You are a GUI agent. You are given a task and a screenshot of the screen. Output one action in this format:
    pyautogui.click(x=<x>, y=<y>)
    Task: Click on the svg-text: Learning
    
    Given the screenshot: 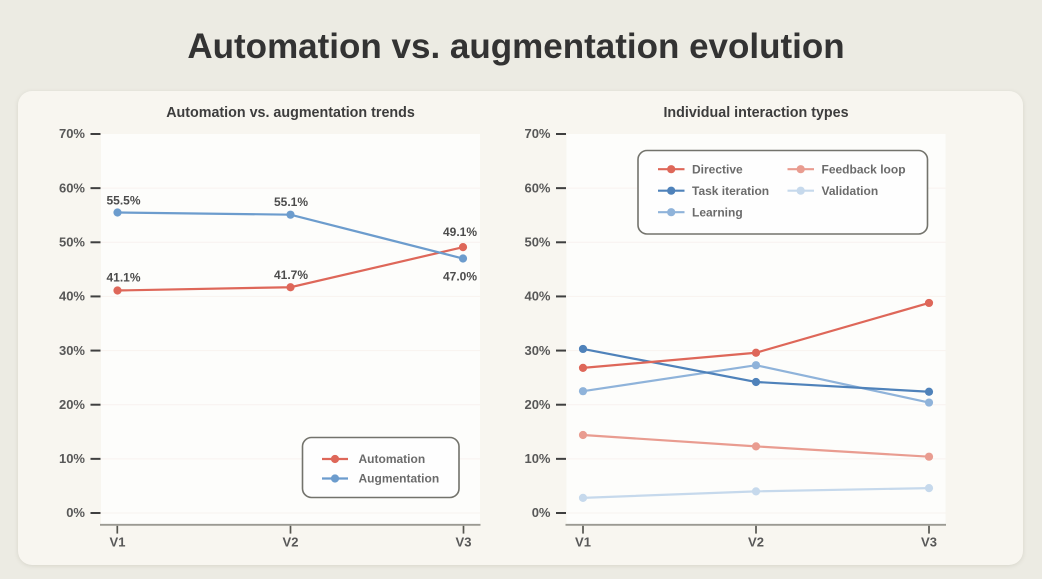 What is the action you would take?
    pyautogui.click(x=717, y=212)
    